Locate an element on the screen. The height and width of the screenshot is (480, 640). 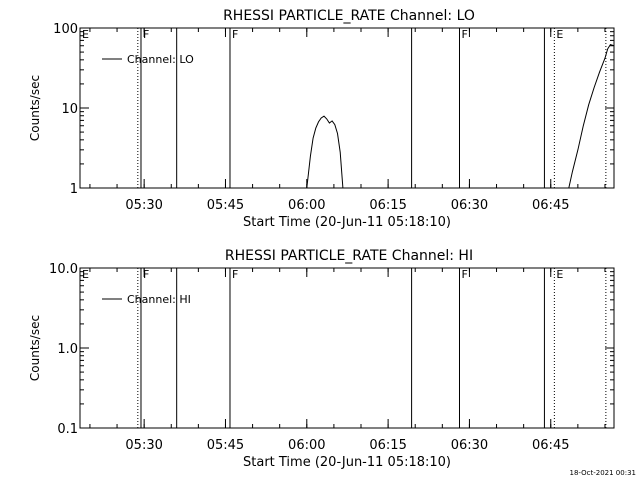
legend-label: Channel: HI is located at coordinates (159, 299).